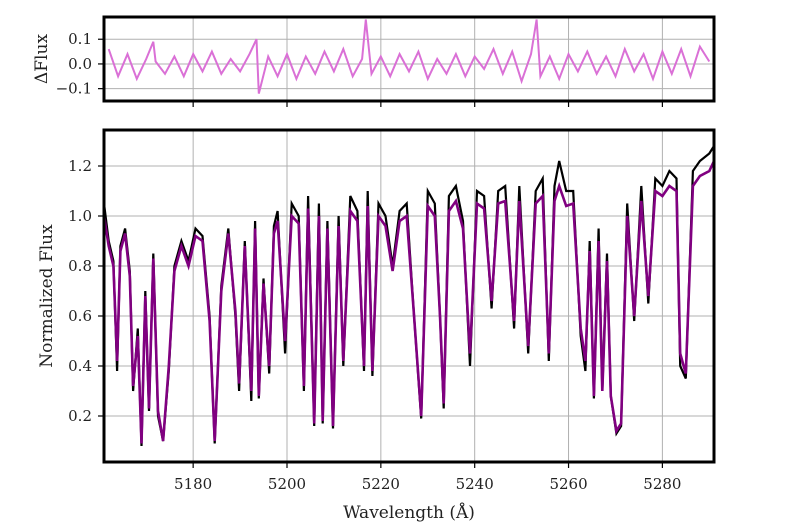  What do you see at coordinates (80, 216) in the screenshot?
I see `y-tick-label: 1.0` at bounding box center [80, 216].